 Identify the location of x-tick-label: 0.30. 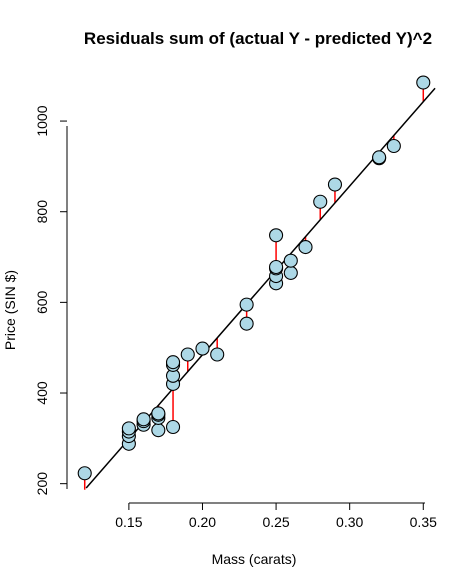
(349, 522).